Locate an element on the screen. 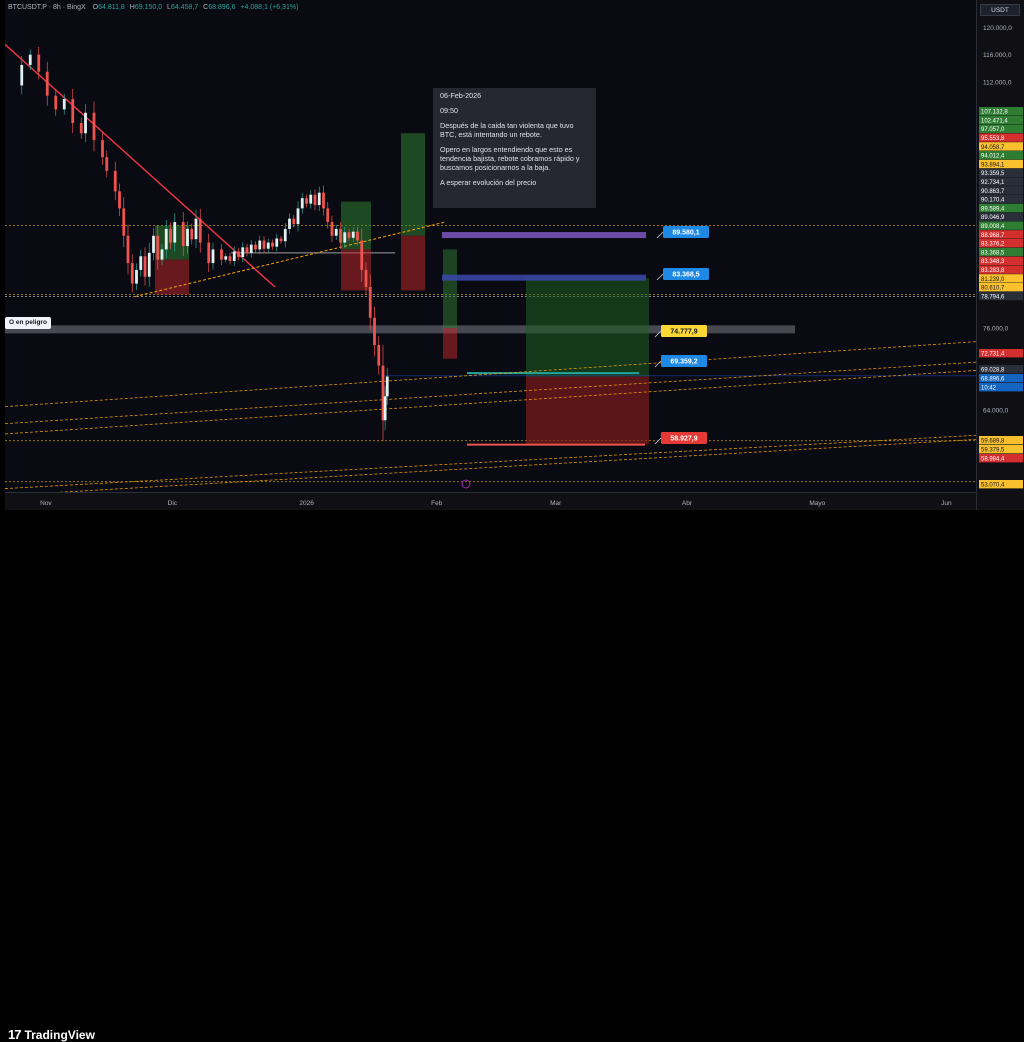  axis-marker-text: 78.794,6 is located at coordinates (993, 297).